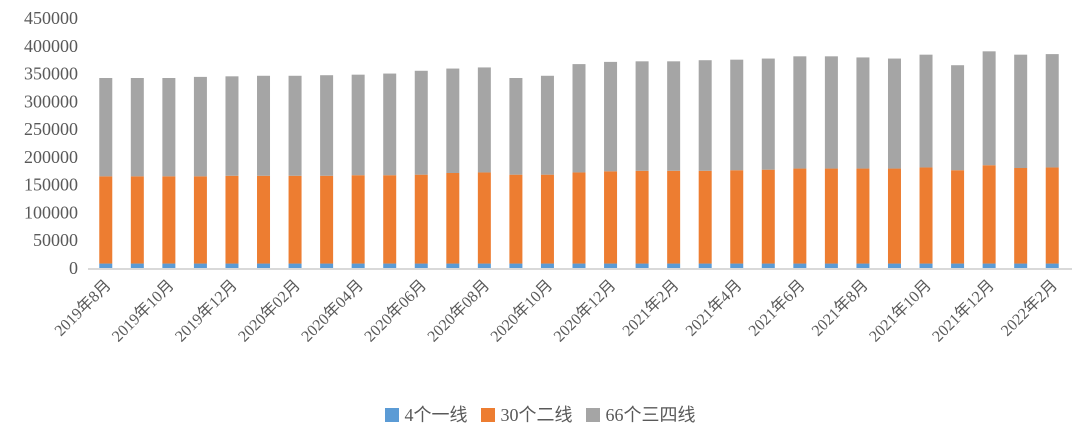 This screenshot has width=1080, height=448. What do you see at coordinates (51, 129) in the screenshot?
I see `y-axis-tick-label: 250000` at bounding box center [51, 129].